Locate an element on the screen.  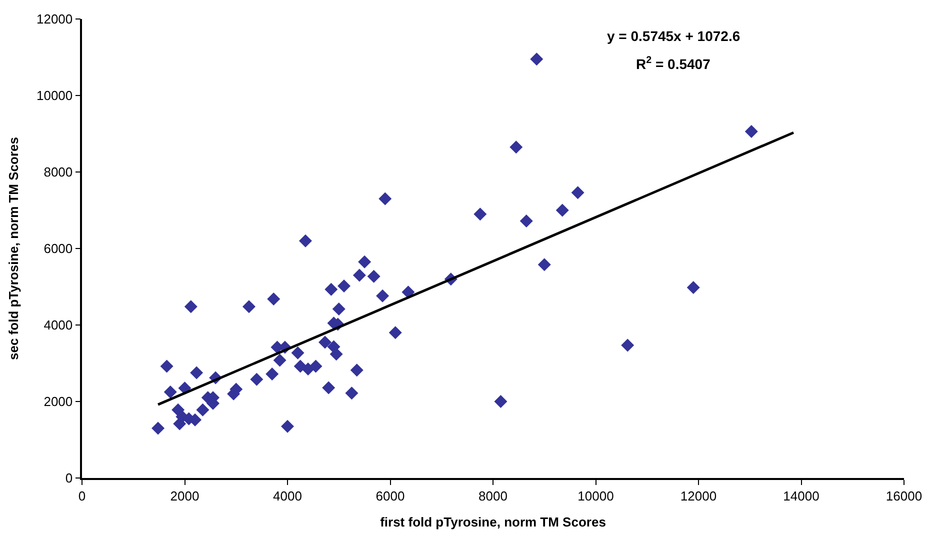
y-tick-label: 8000 is located at coordinates (58, 172).